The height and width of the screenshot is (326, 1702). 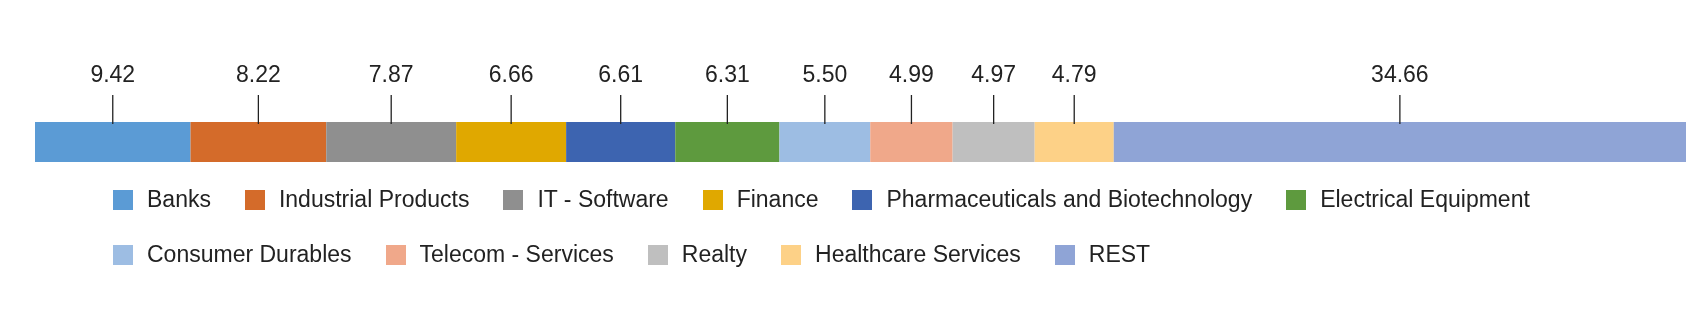 I want to click on data-label: 7.87, so click(x=391, y=74).